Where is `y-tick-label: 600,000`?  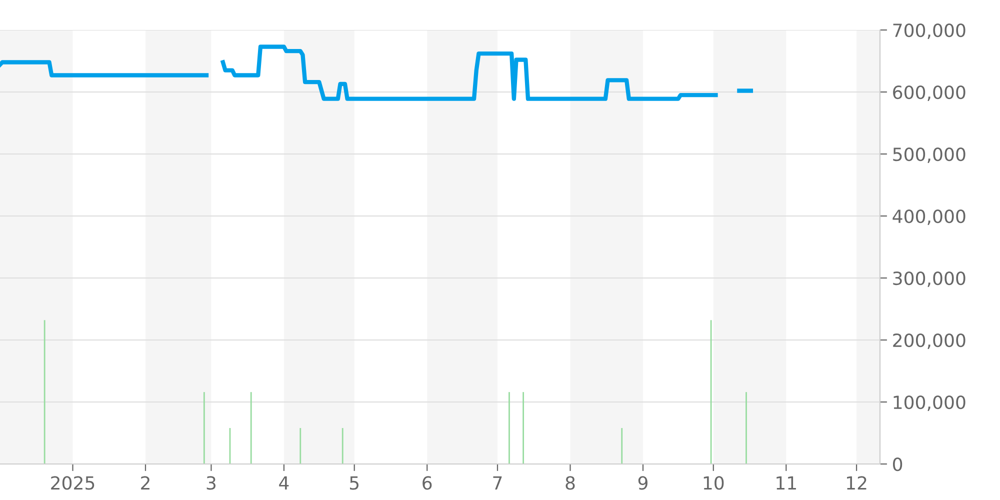 y-tick-label: 600,000 is located at coordinates (929, 93).